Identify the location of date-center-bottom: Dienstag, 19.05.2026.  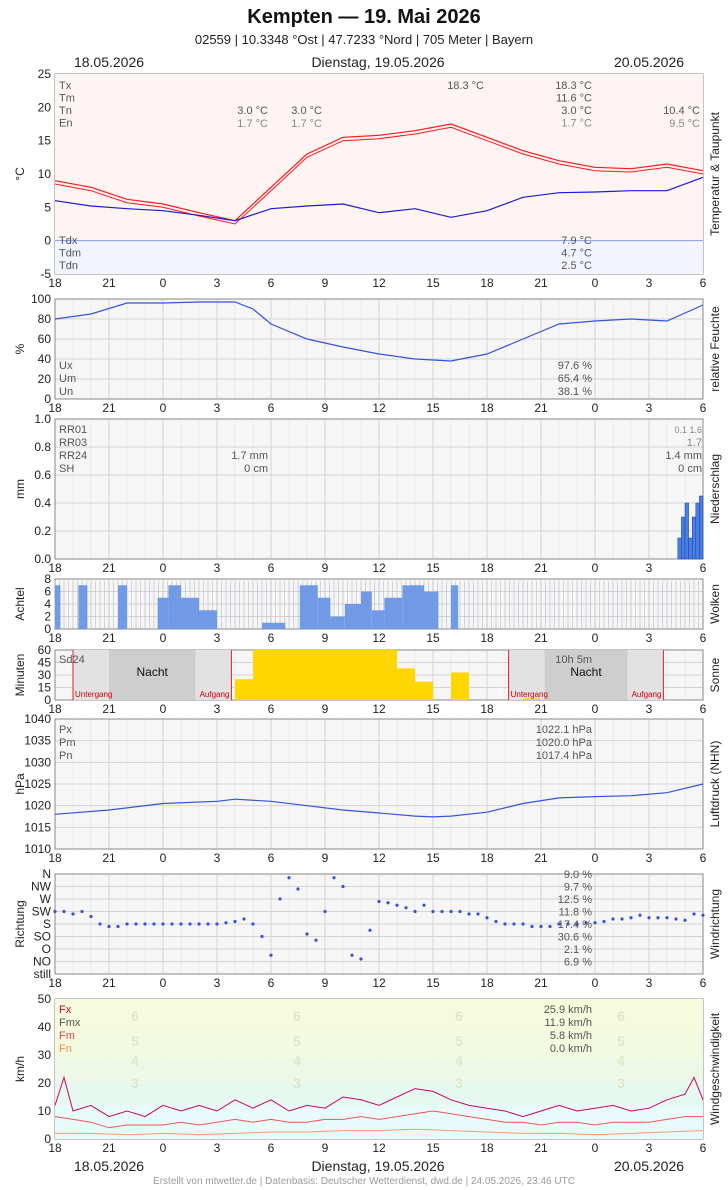
(377, 1166).